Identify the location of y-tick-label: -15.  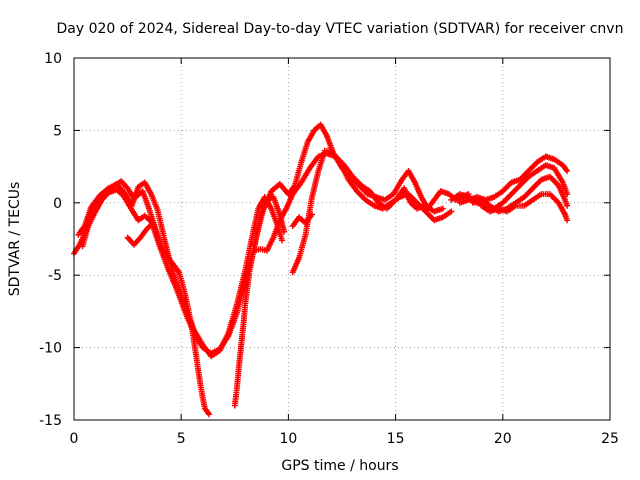
(50, 421).